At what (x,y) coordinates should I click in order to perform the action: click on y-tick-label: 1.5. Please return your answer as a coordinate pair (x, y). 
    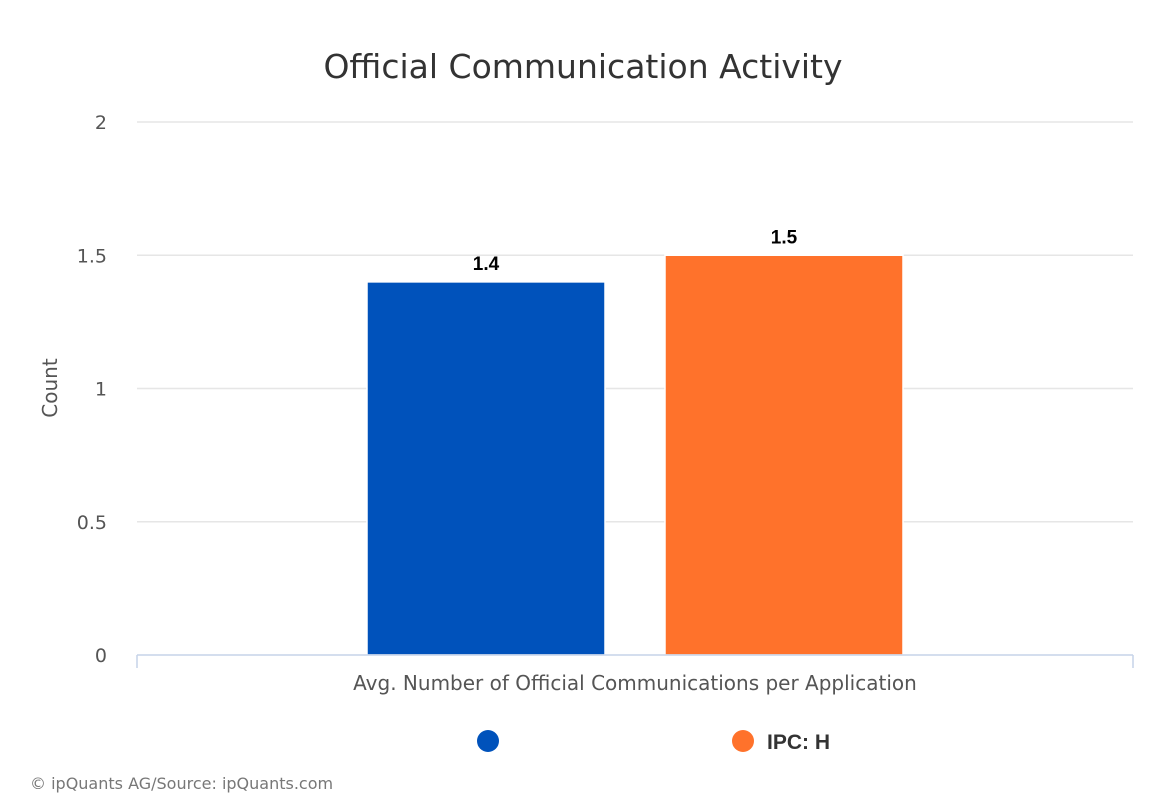
    Looking at the image, I should click on (92, 256).